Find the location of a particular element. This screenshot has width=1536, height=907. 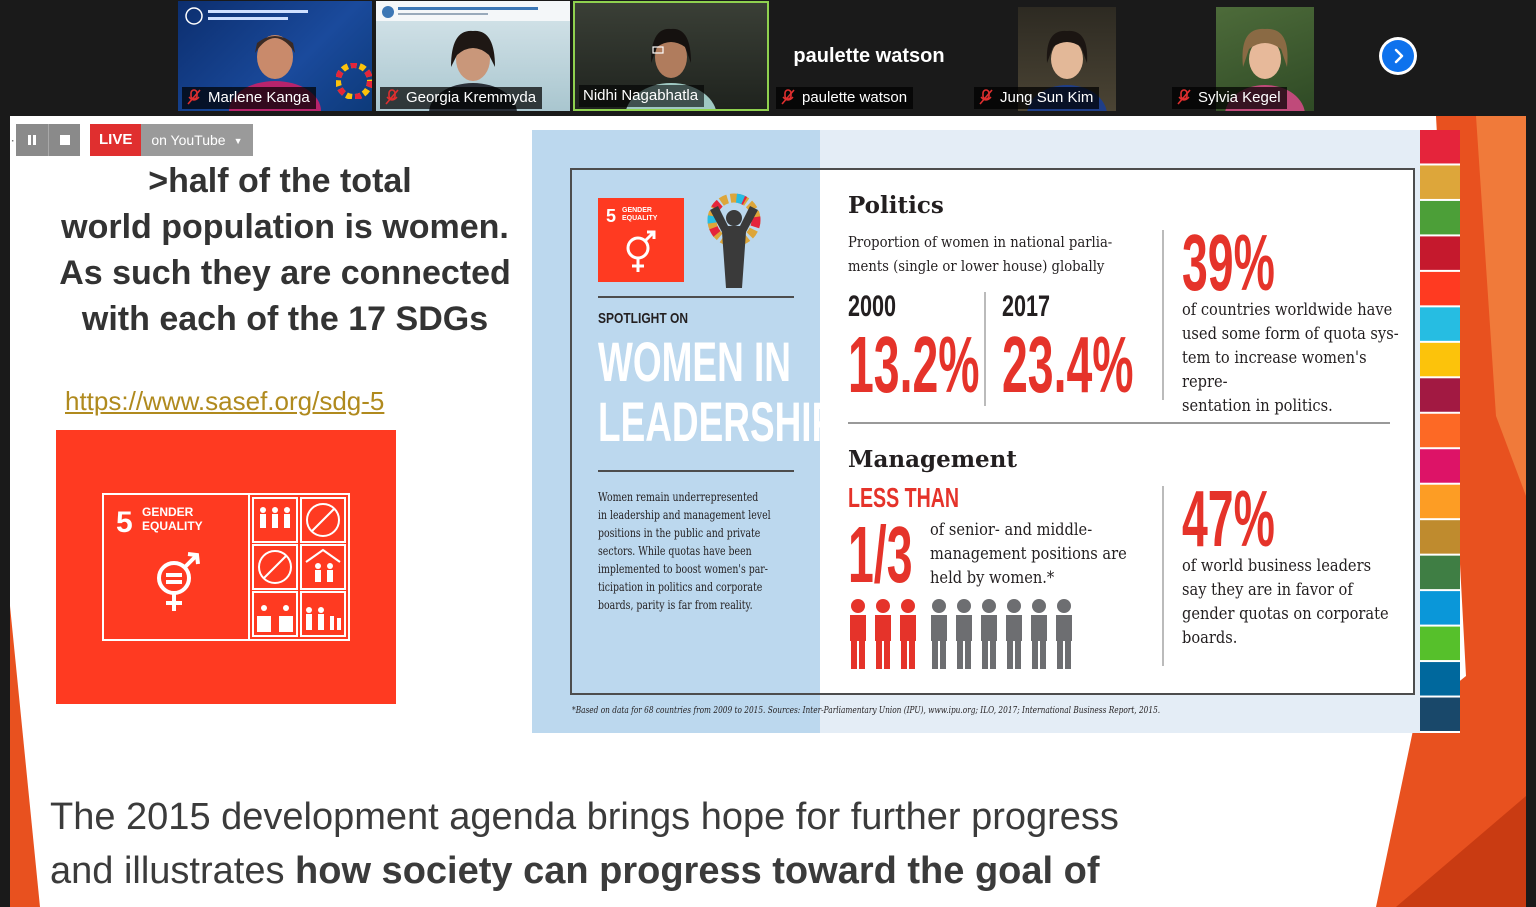

infographic-title-line: LEADERSHIP is located at coordinates (717, 421).